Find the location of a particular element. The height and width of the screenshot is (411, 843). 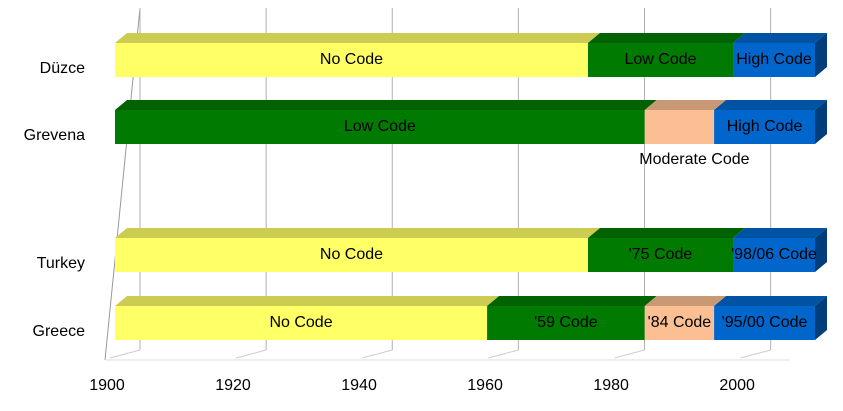

segment-label: Moderate Code is located at coordinates (694, 159).